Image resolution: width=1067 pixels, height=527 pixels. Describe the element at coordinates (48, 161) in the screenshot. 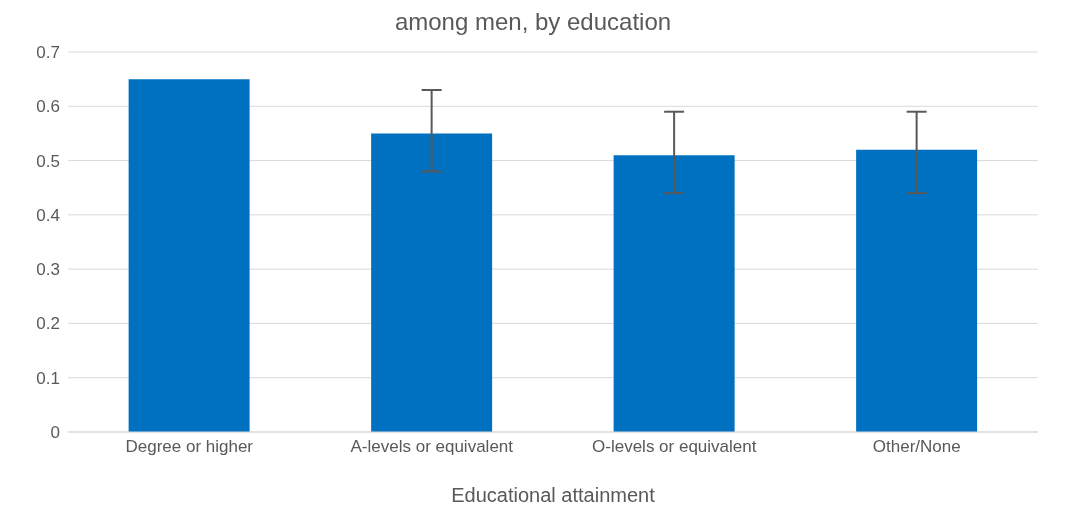

I see `y-tick-label: 0.5` at that location.